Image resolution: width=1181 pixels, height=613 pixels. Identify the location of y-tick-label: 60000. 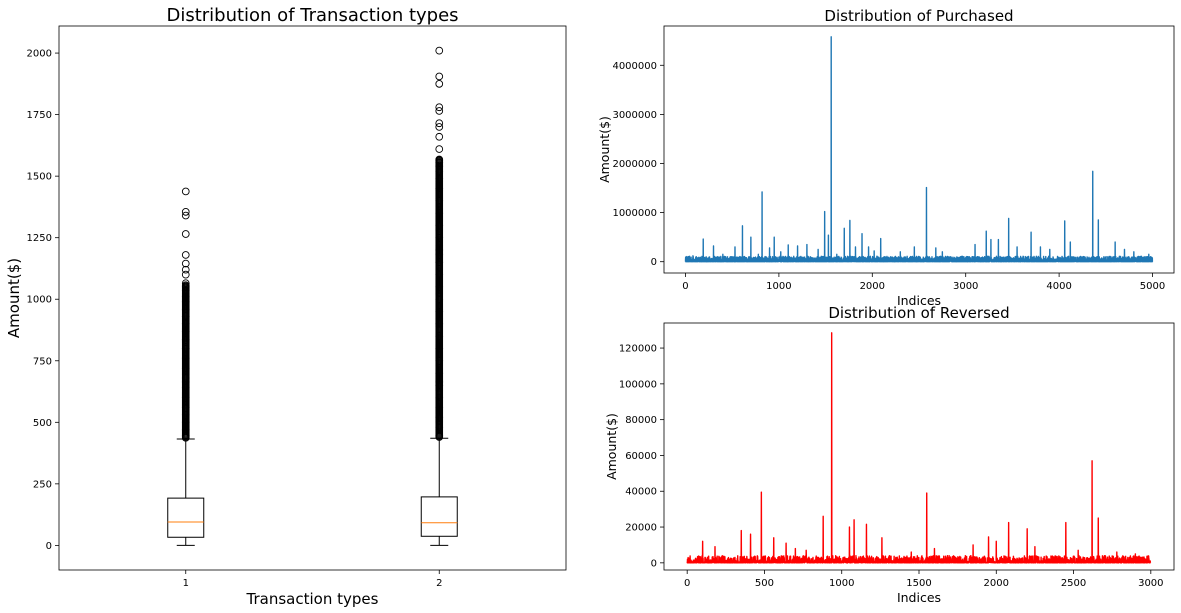
(641, 456).